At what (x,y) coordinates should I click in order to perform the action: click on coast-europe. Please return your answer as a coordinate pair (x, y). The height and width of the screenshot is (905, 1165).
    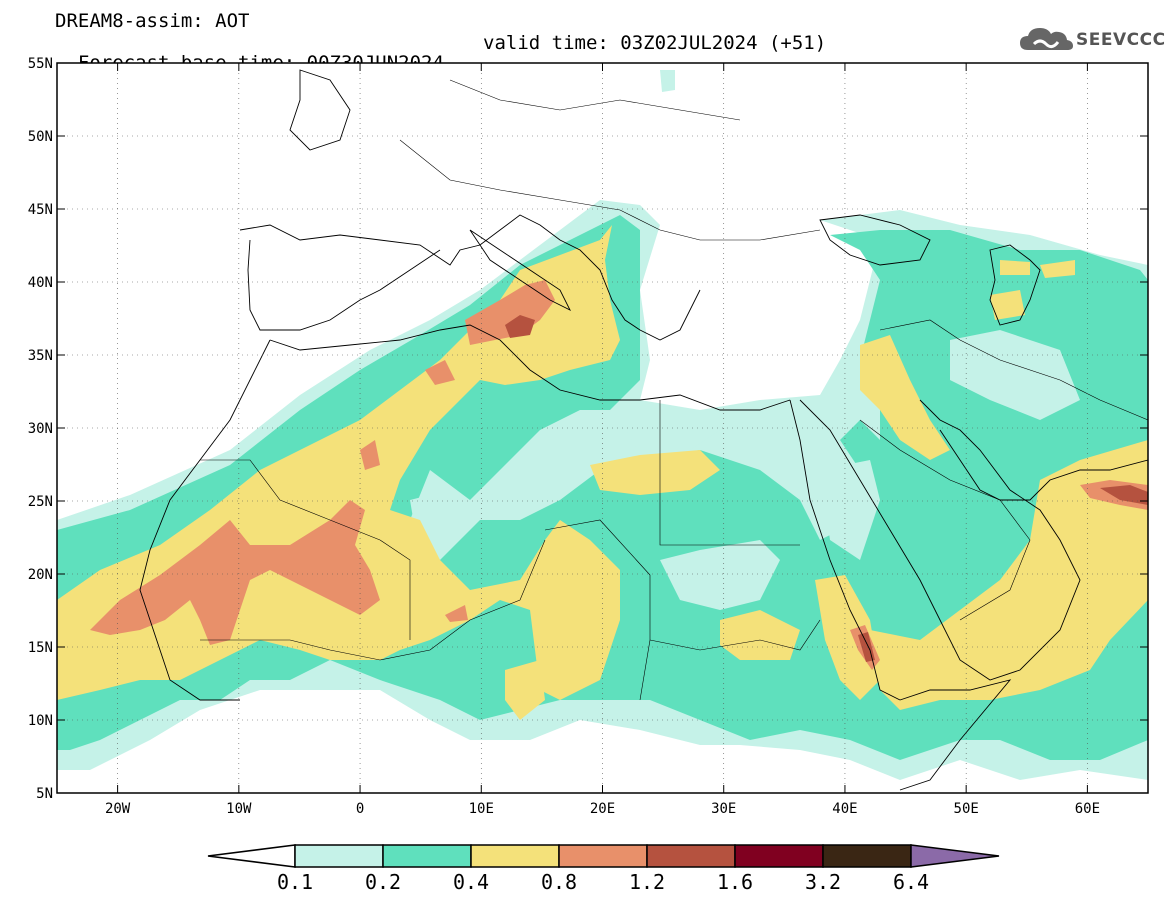
    Looking at the image, I should click on (470, 277).